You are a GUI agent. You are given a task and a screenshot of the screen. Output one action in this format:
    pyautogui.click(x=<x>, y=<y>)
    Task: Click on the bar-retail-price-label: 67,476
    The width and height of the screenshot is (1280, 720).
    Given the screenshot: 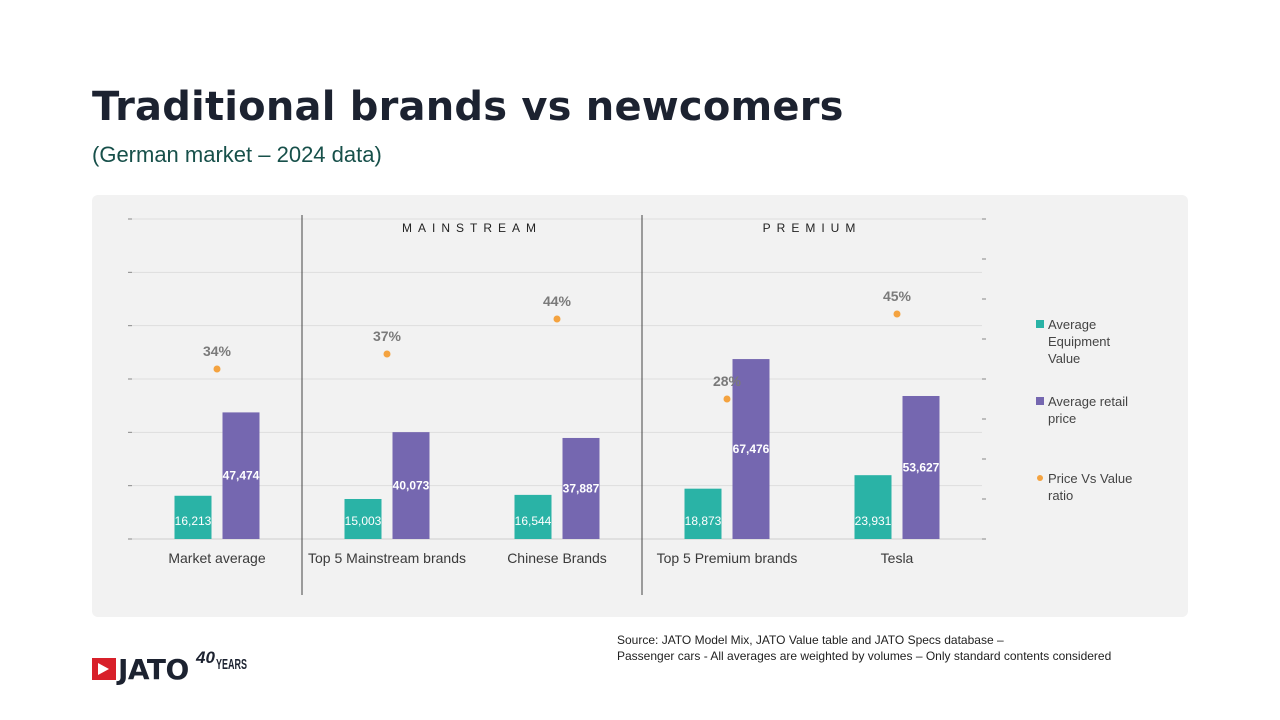 What is the action you would take?
    pyautogui.click(x=751, y=449)
    